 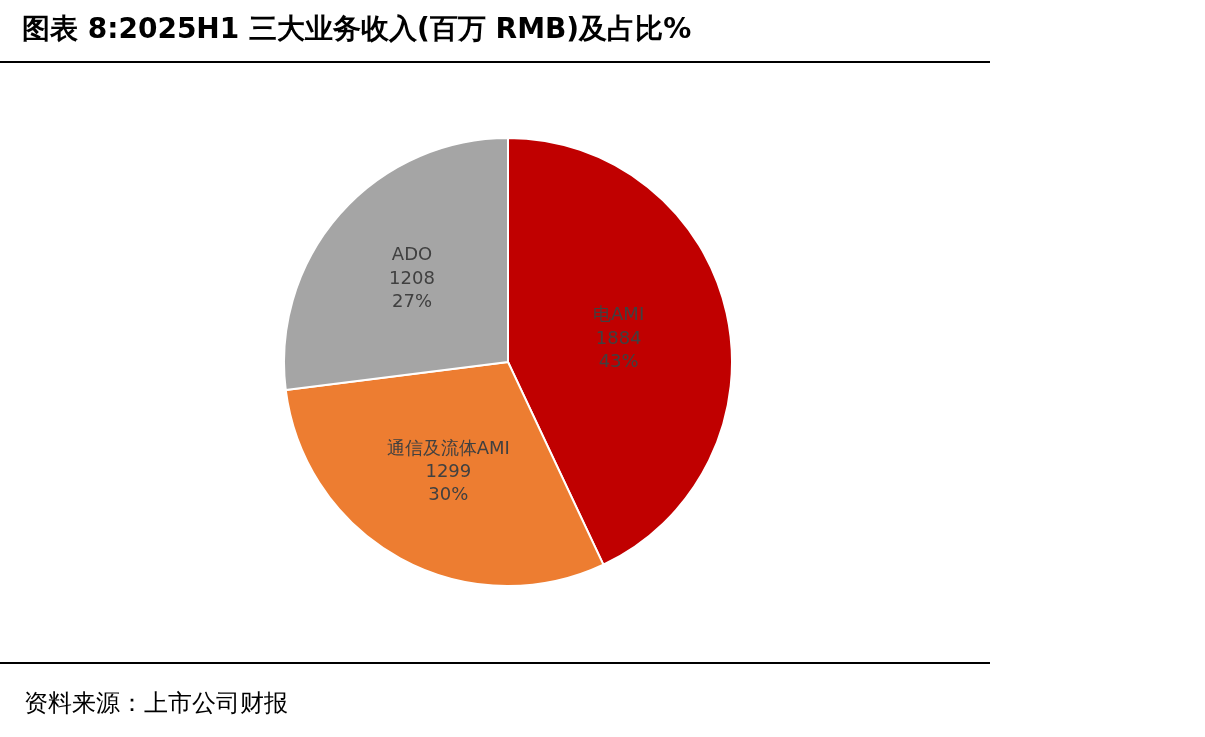 What do you see at coordinates (448, 447) in the screenshot?
I see `slice-label: 通信及流体AMI` at bounding box center [448, 447].